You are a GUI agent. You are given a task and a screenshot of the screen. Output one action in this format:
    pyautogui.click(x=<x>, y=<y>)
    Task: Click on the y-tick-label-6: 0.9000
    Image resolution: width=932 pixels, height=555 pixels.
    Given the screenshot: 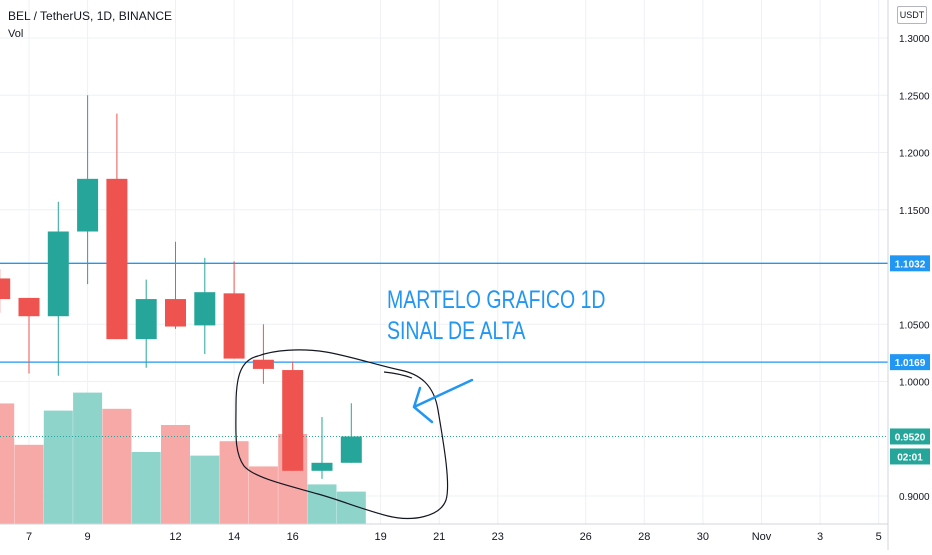 What is the action you would take?
    pyautogui.click(x=914, y=497)
    